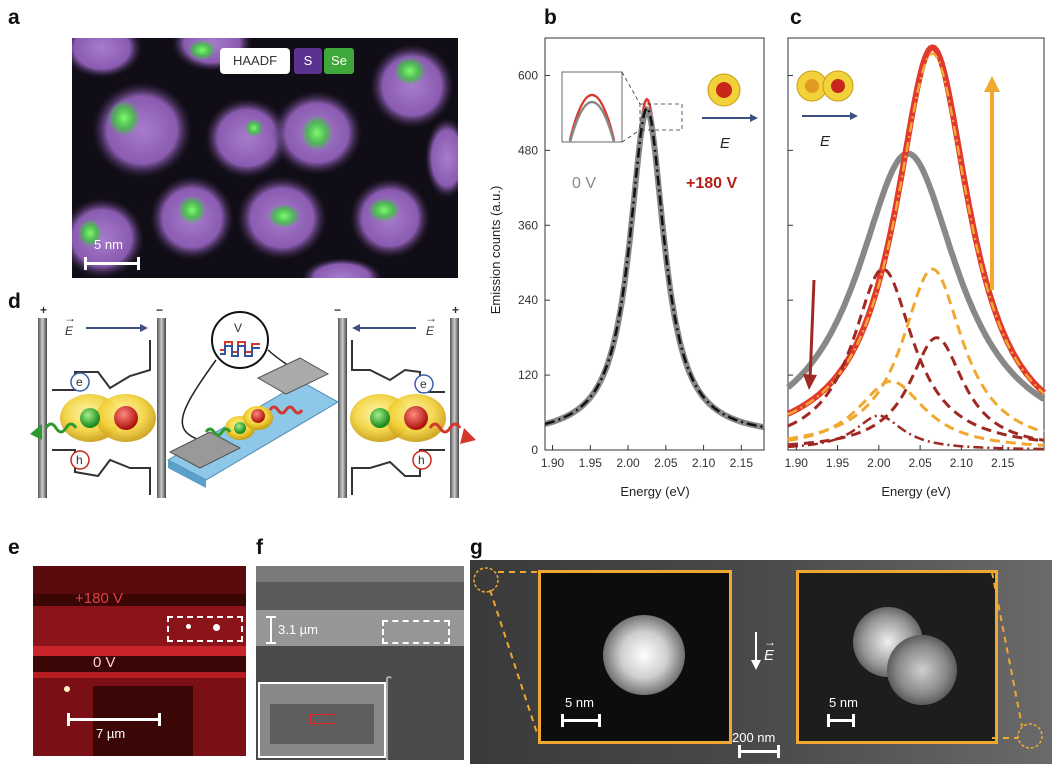  Describe the element at coordinates (111, 733) in the screenshot. I see `scalebar-e-label: 7 µm` at that location.